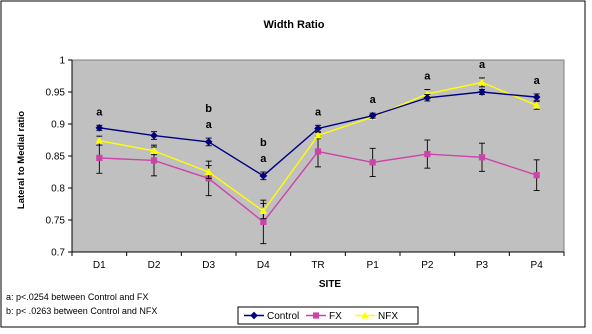 The width and height of the screenshot is (592, 334). I want to click on y-axis-title: Lateral to Medial ratio, so click(21, 160).